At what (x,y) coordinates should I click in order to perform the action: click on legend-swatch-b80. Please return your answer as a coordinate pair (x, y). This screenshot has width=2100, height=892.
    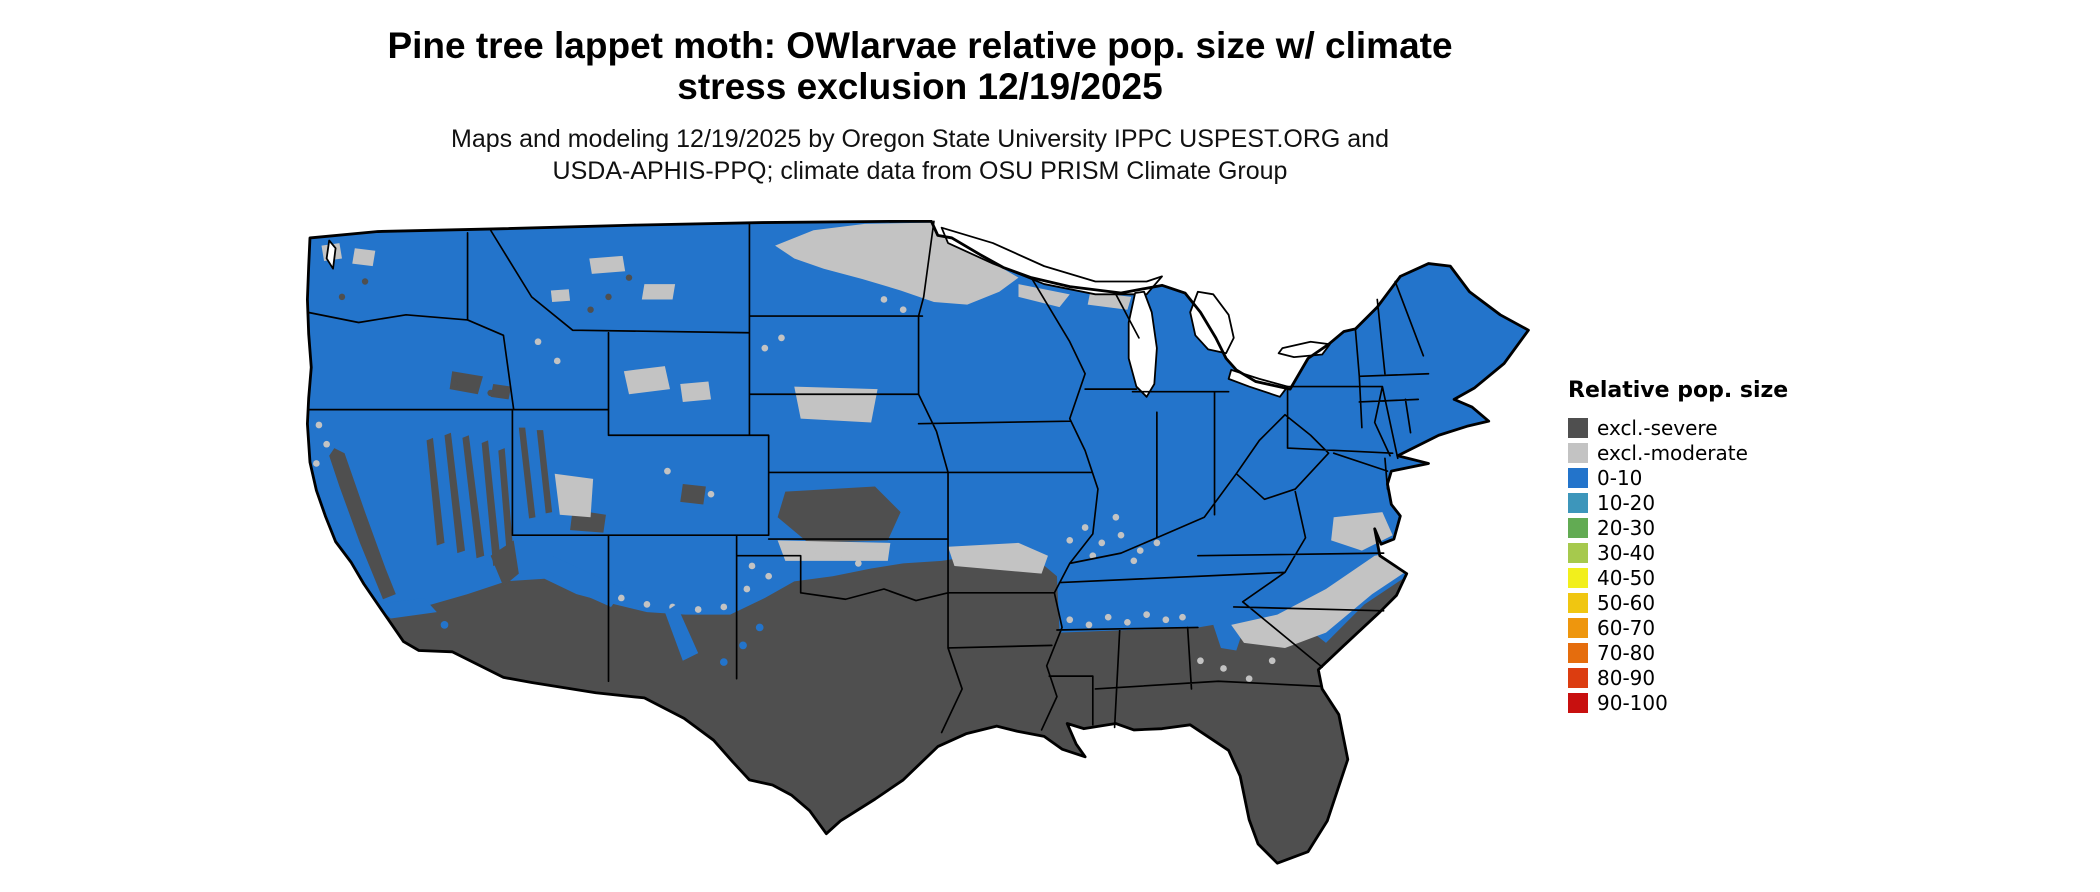
    Looking at the image, I should click on (1578, 677).